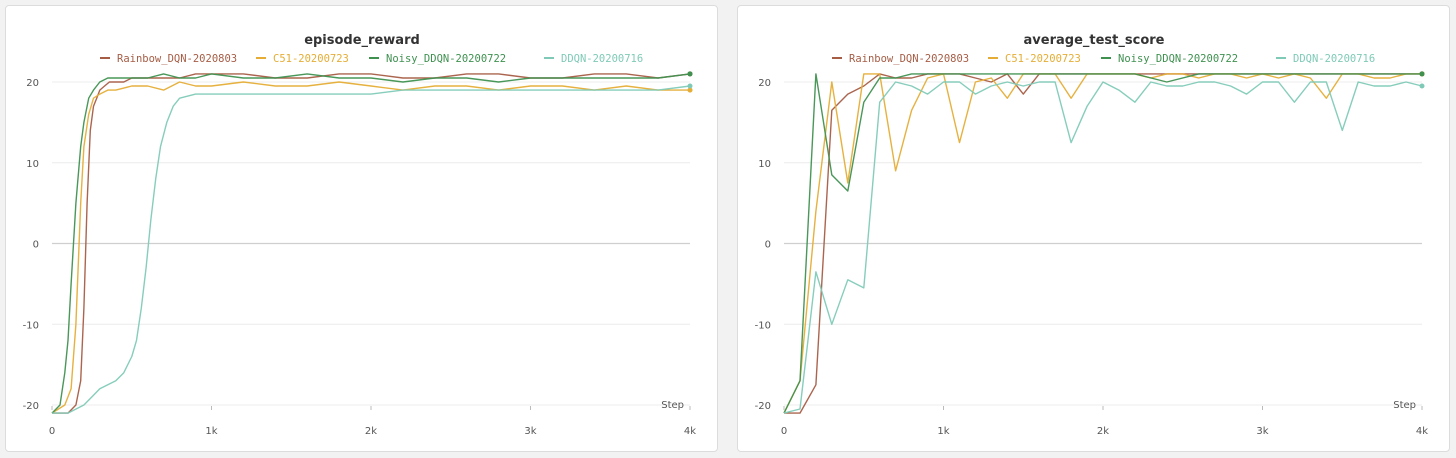 The width and height of the screenshot is (1456, 458). Describe the element at coordinates (362, 40) in the screenshot. I see `chart-title: episode_reward` at that location.